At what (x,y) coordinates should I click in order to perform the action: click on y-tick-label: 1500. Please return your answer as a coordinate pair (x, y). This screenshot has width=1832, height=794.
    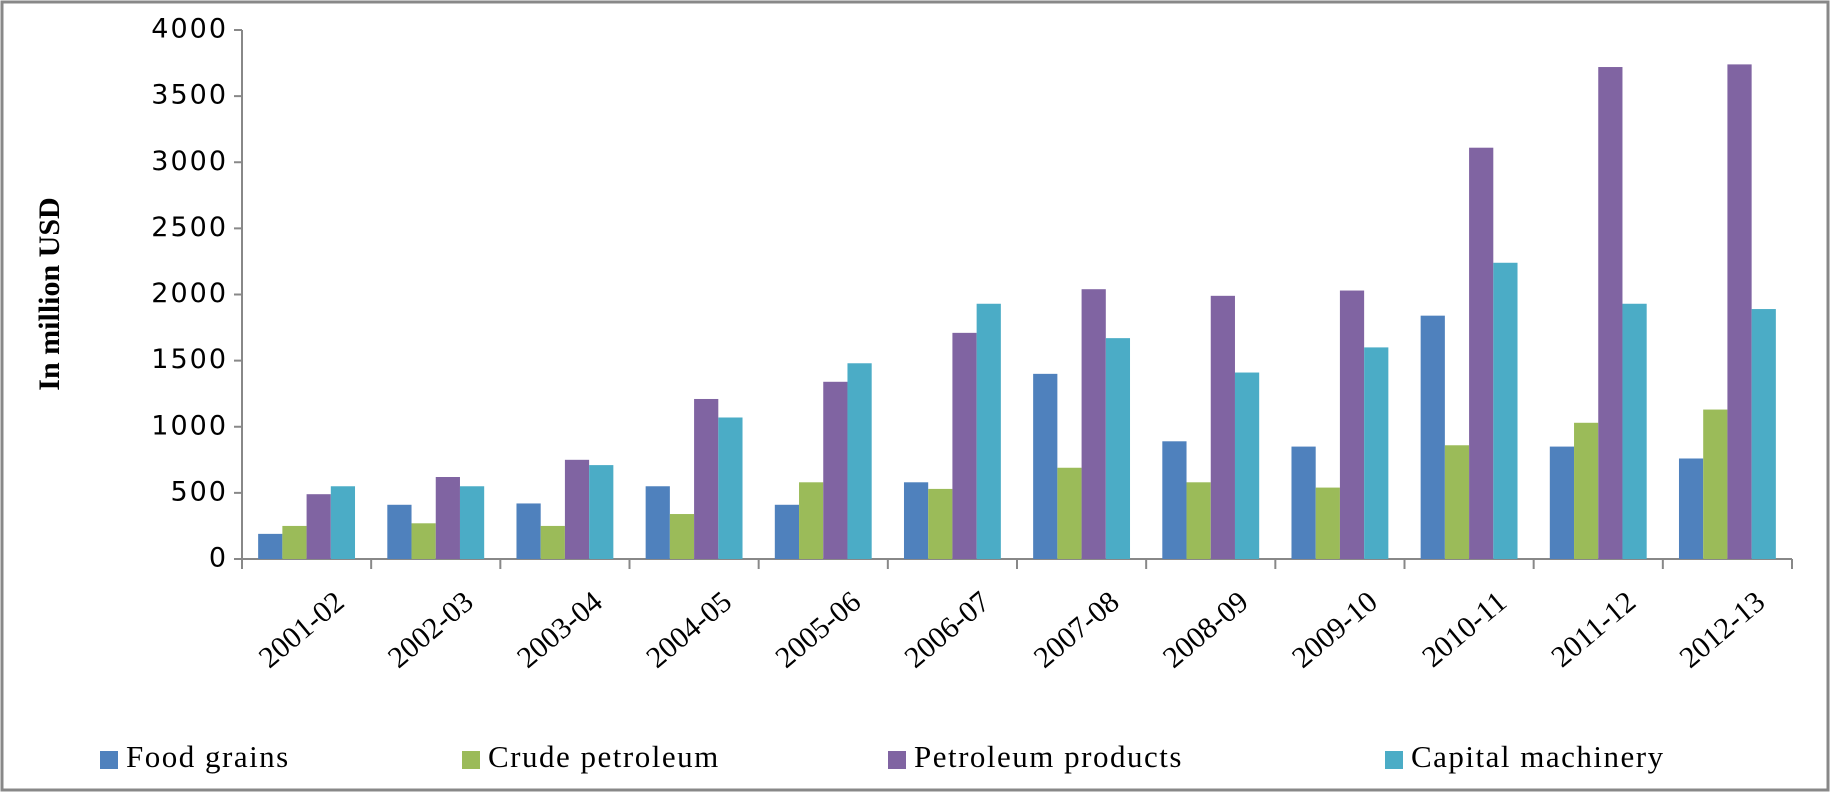
    Looking at the image, I should click on (189, 359).